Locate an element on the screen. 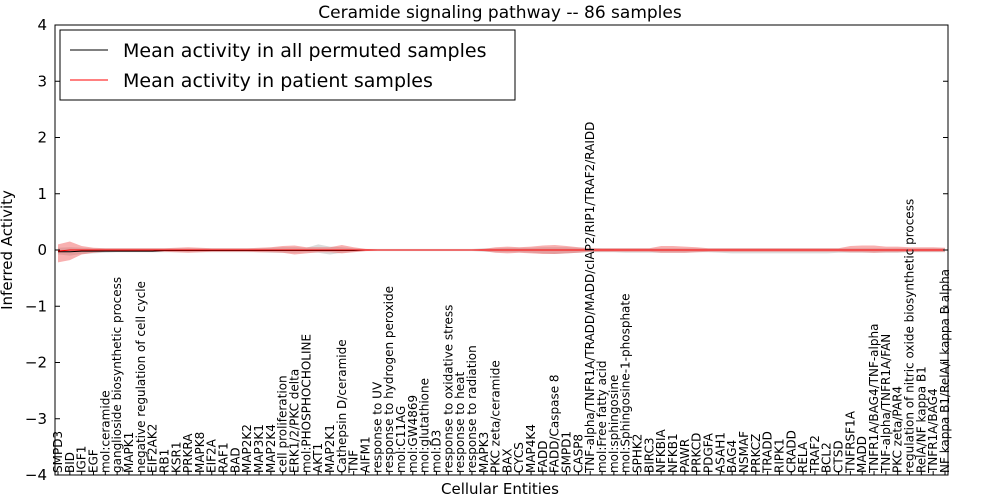 This screenshot has width=1000, height=500. x-tick-label: mol:Free fatty acid is located at coordinates (602, 417).